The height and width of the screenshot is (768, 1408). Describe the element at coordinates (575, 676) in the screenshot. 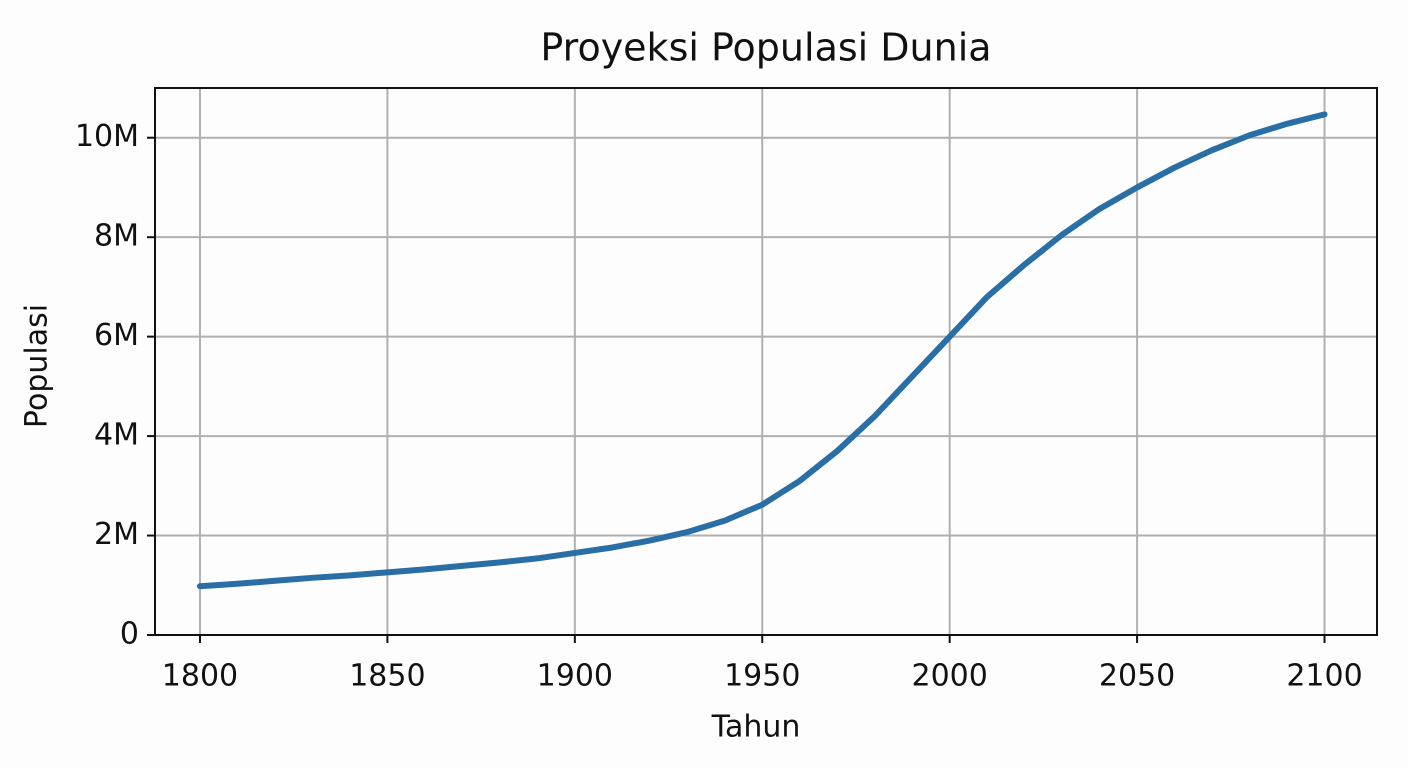

I see `x-tick-label: 1900` at that location.